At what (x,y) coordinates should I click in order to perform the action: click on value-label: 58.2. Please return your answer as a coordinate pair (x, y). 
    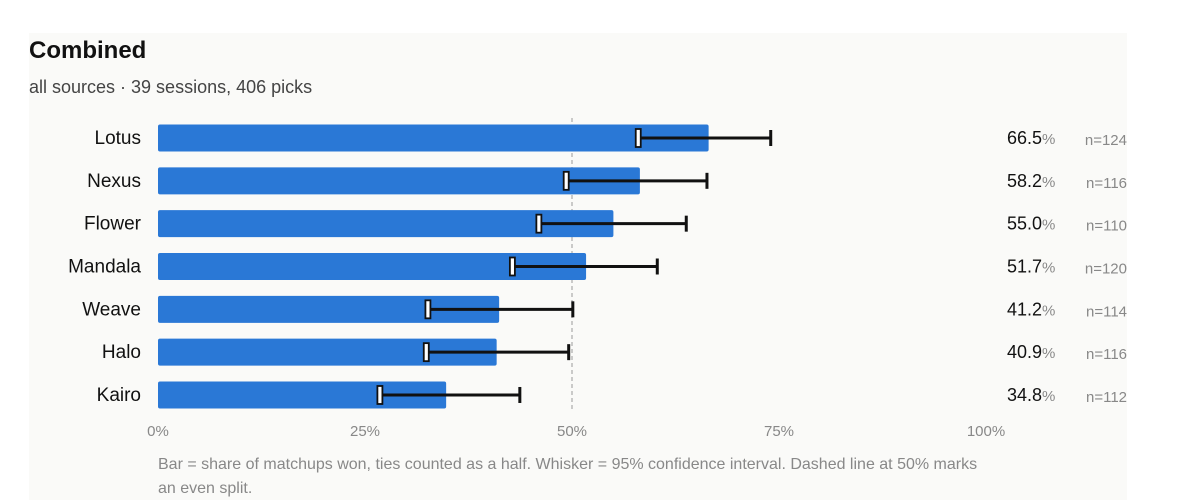
    Looking at the image, I should click on (1024, 181).